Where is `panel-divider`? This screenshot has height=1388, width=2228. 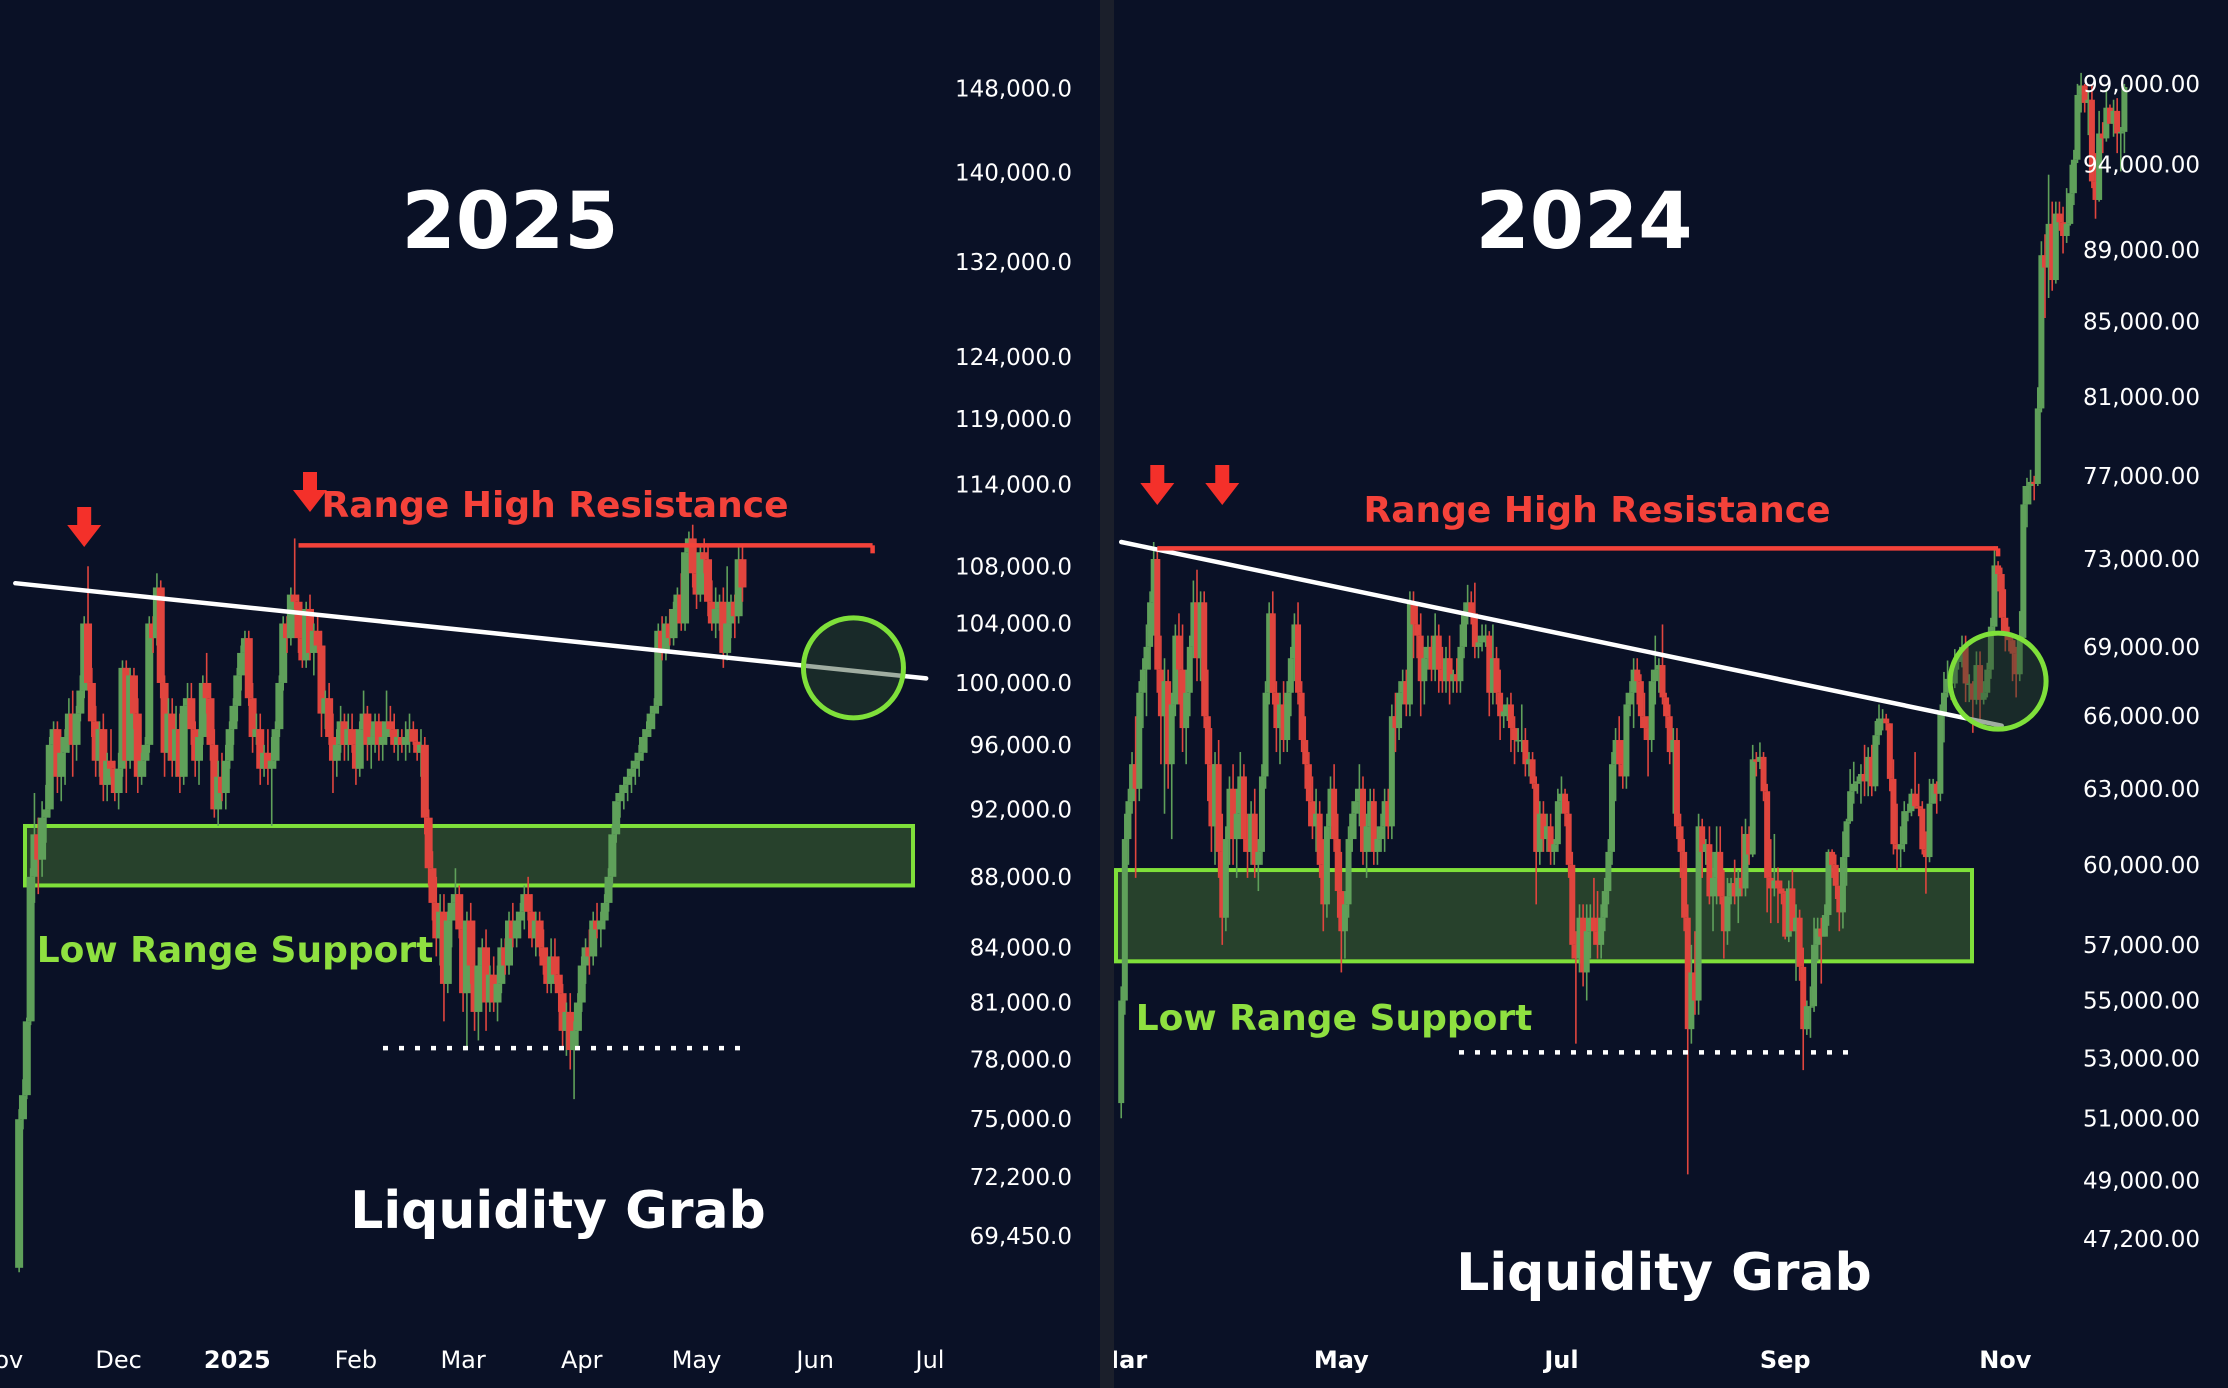
panel-divider is located at coordinates (1107, 694).